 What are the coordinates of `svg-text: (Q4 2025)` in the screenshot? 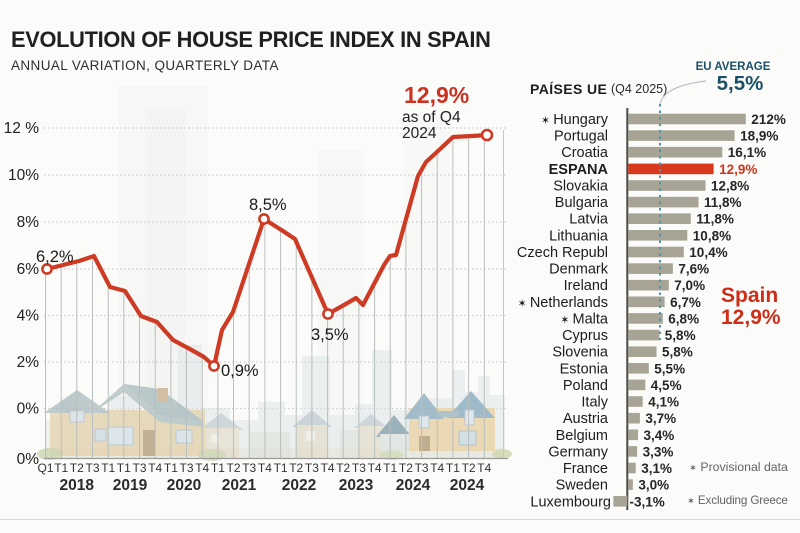 It's located at (639, 89).